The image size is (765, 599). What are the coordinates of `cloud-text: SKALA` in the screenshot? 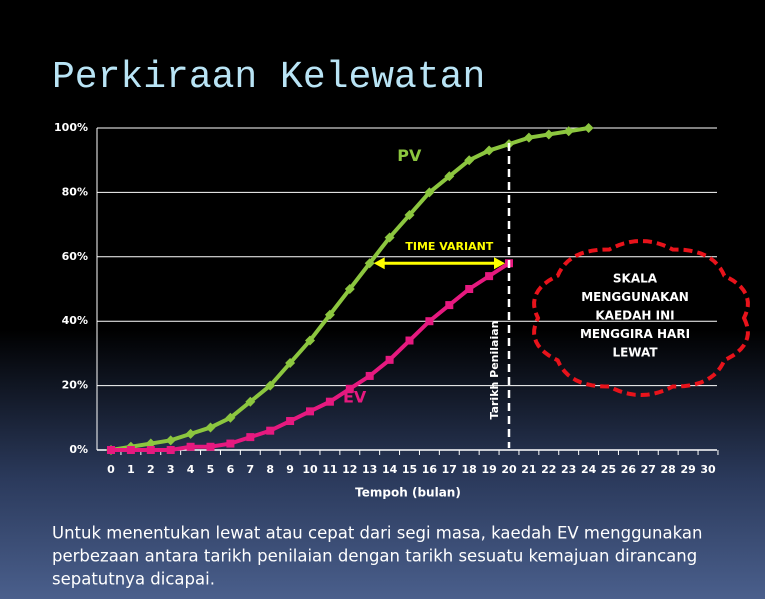 It's located at (635, 279).